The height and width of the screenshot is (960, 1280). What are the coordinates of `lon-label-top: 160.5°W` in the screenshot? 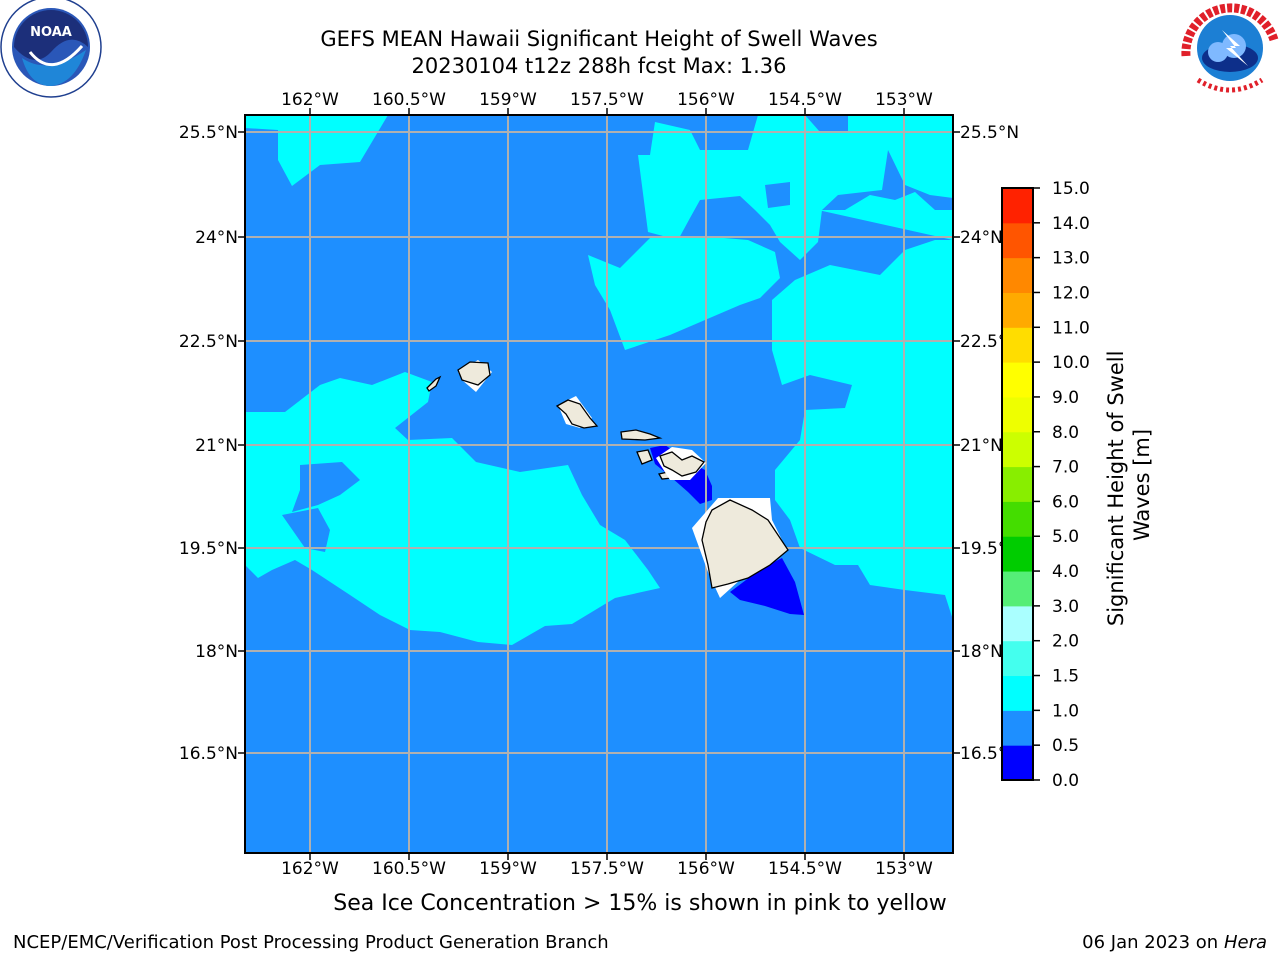 It's located at (409, 100).